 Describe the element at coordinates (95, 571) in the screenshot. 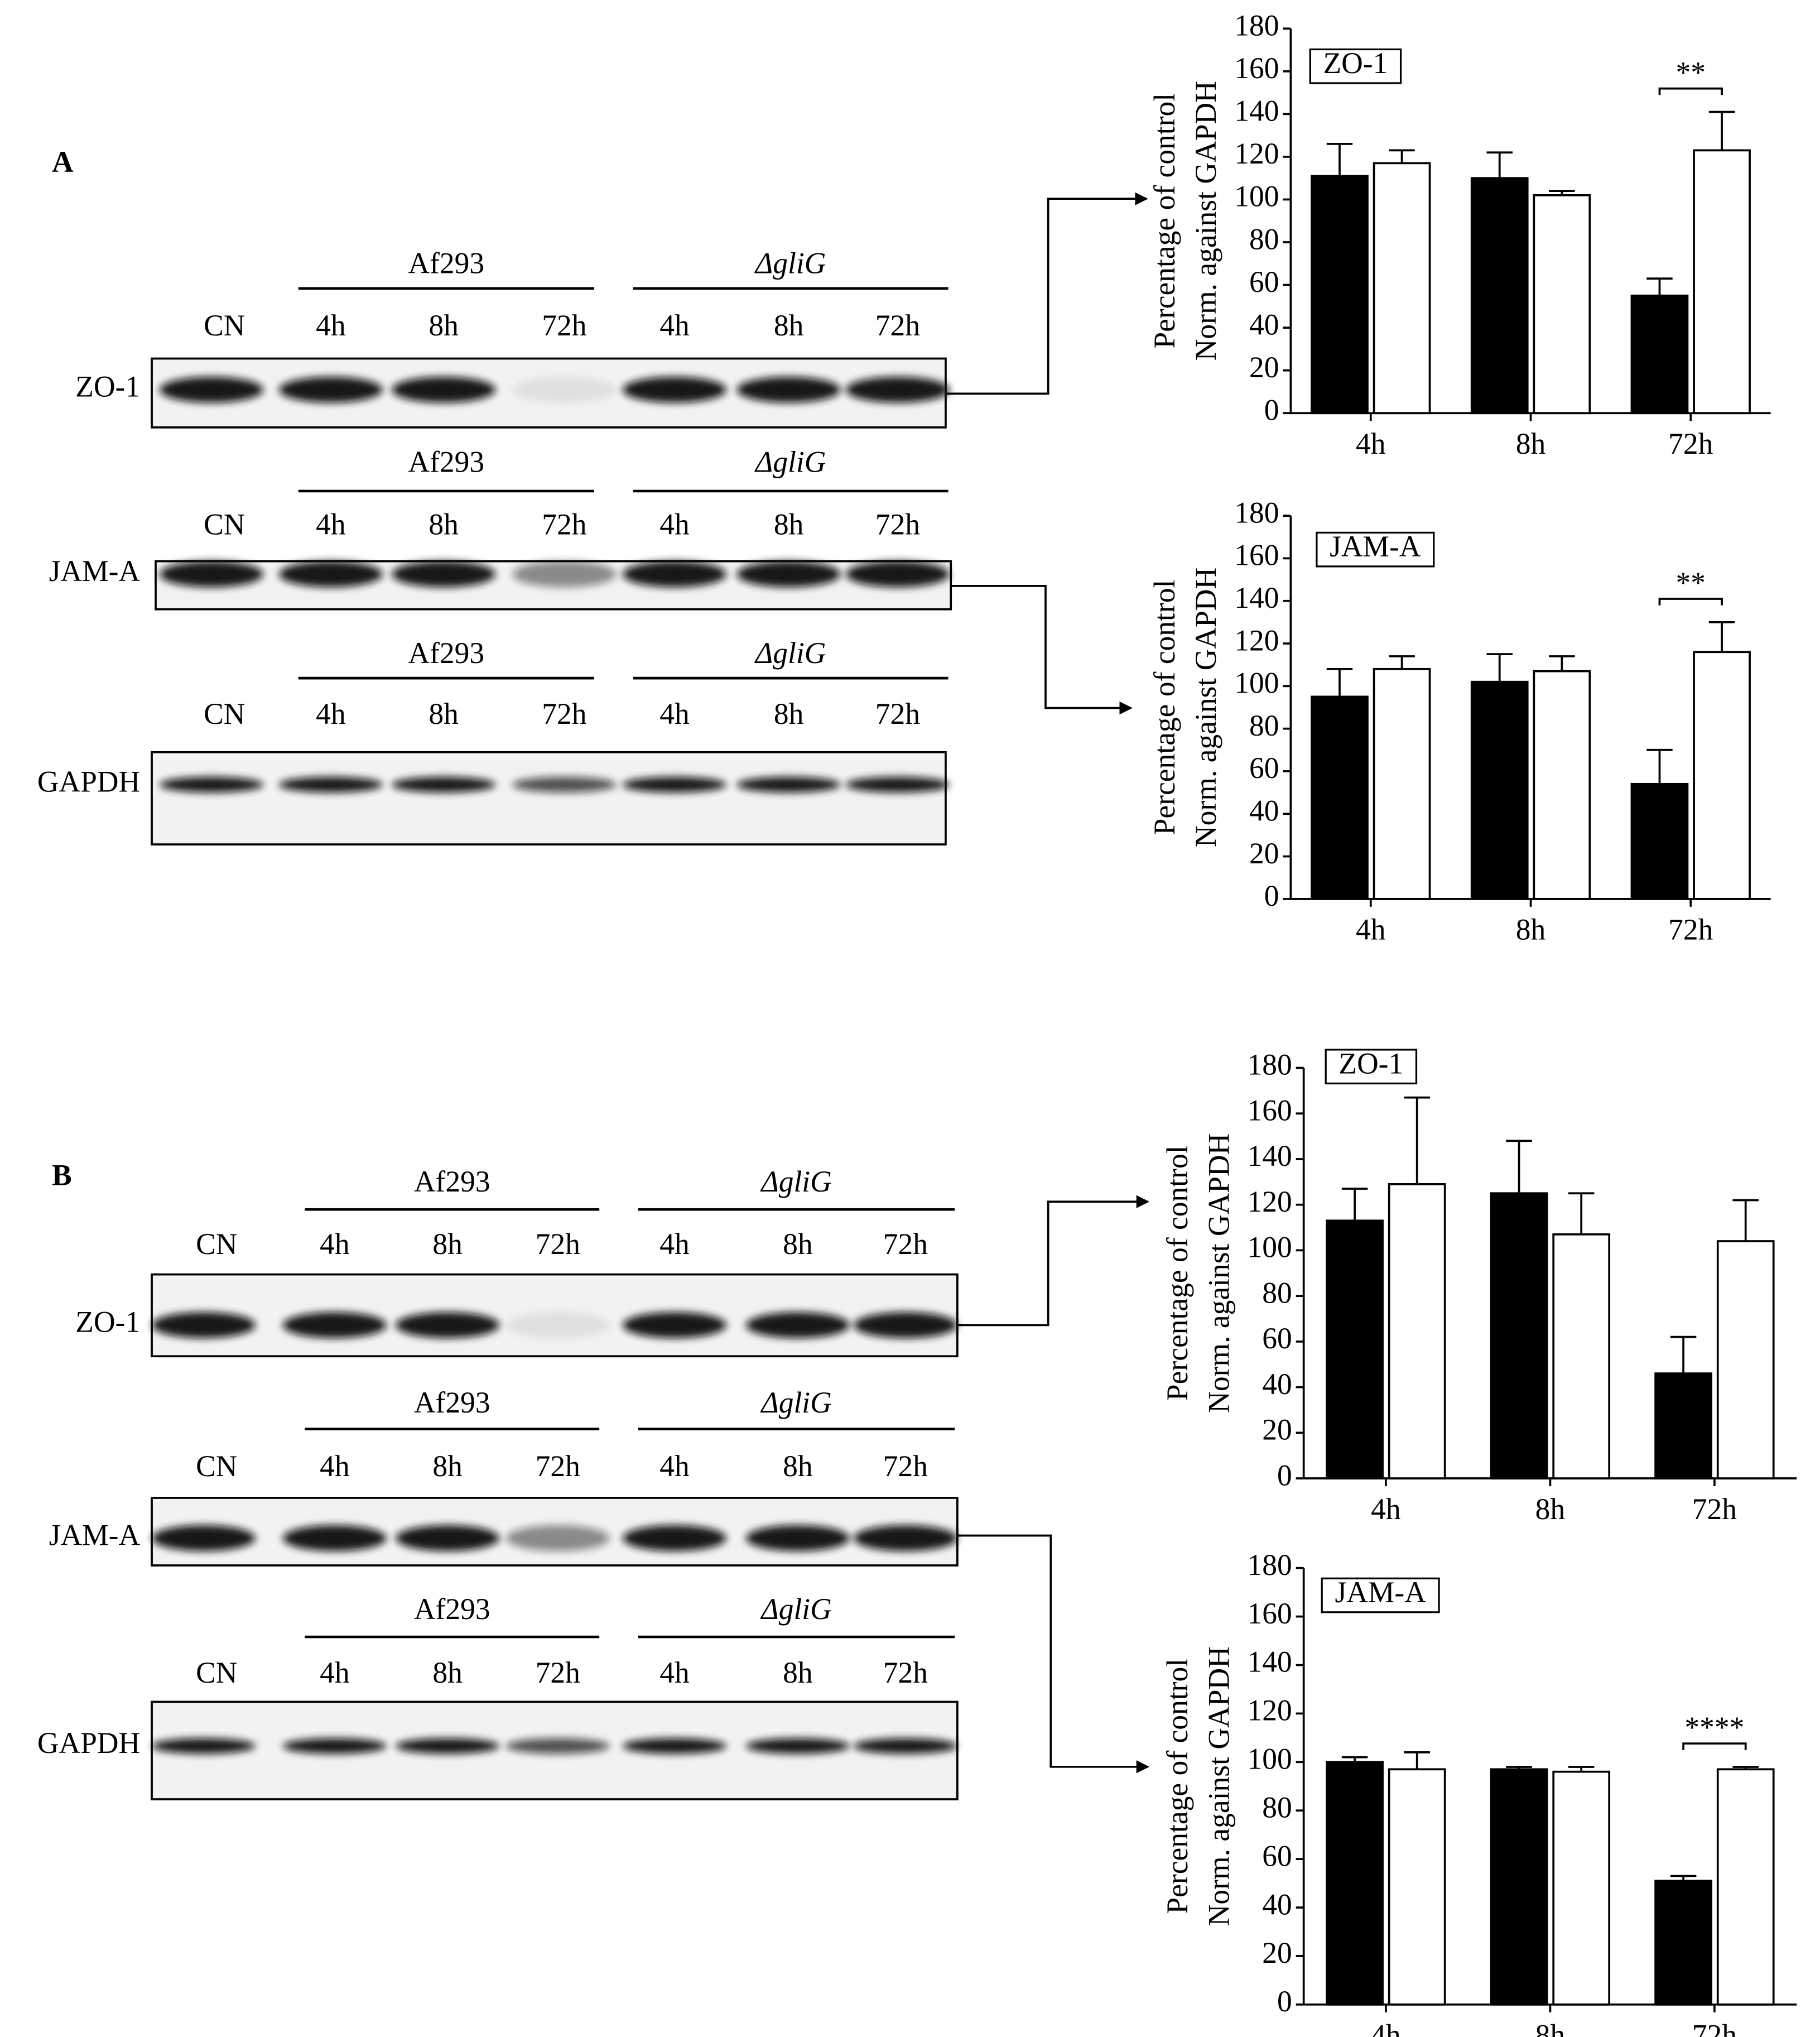

I see `protein-label: JAM-A` at that location.